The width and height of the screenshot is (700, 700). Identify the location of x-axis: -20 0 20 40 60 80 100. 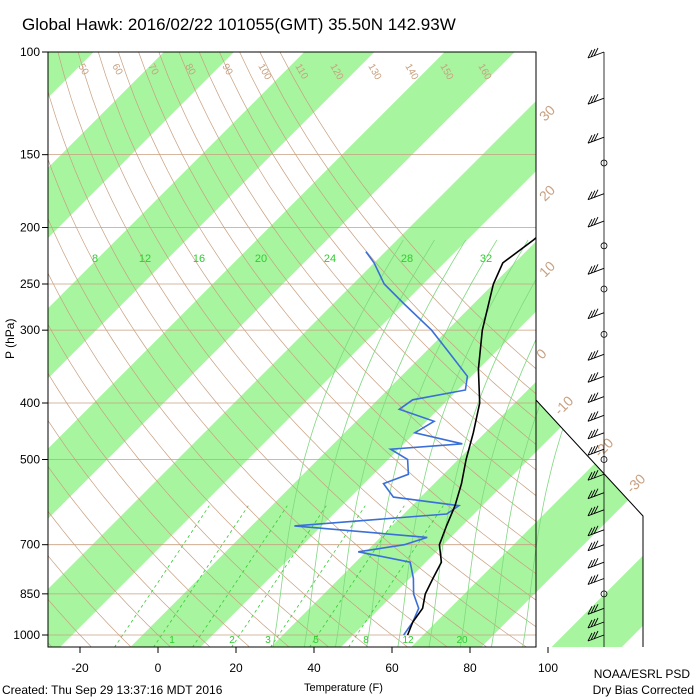
(314, 661).